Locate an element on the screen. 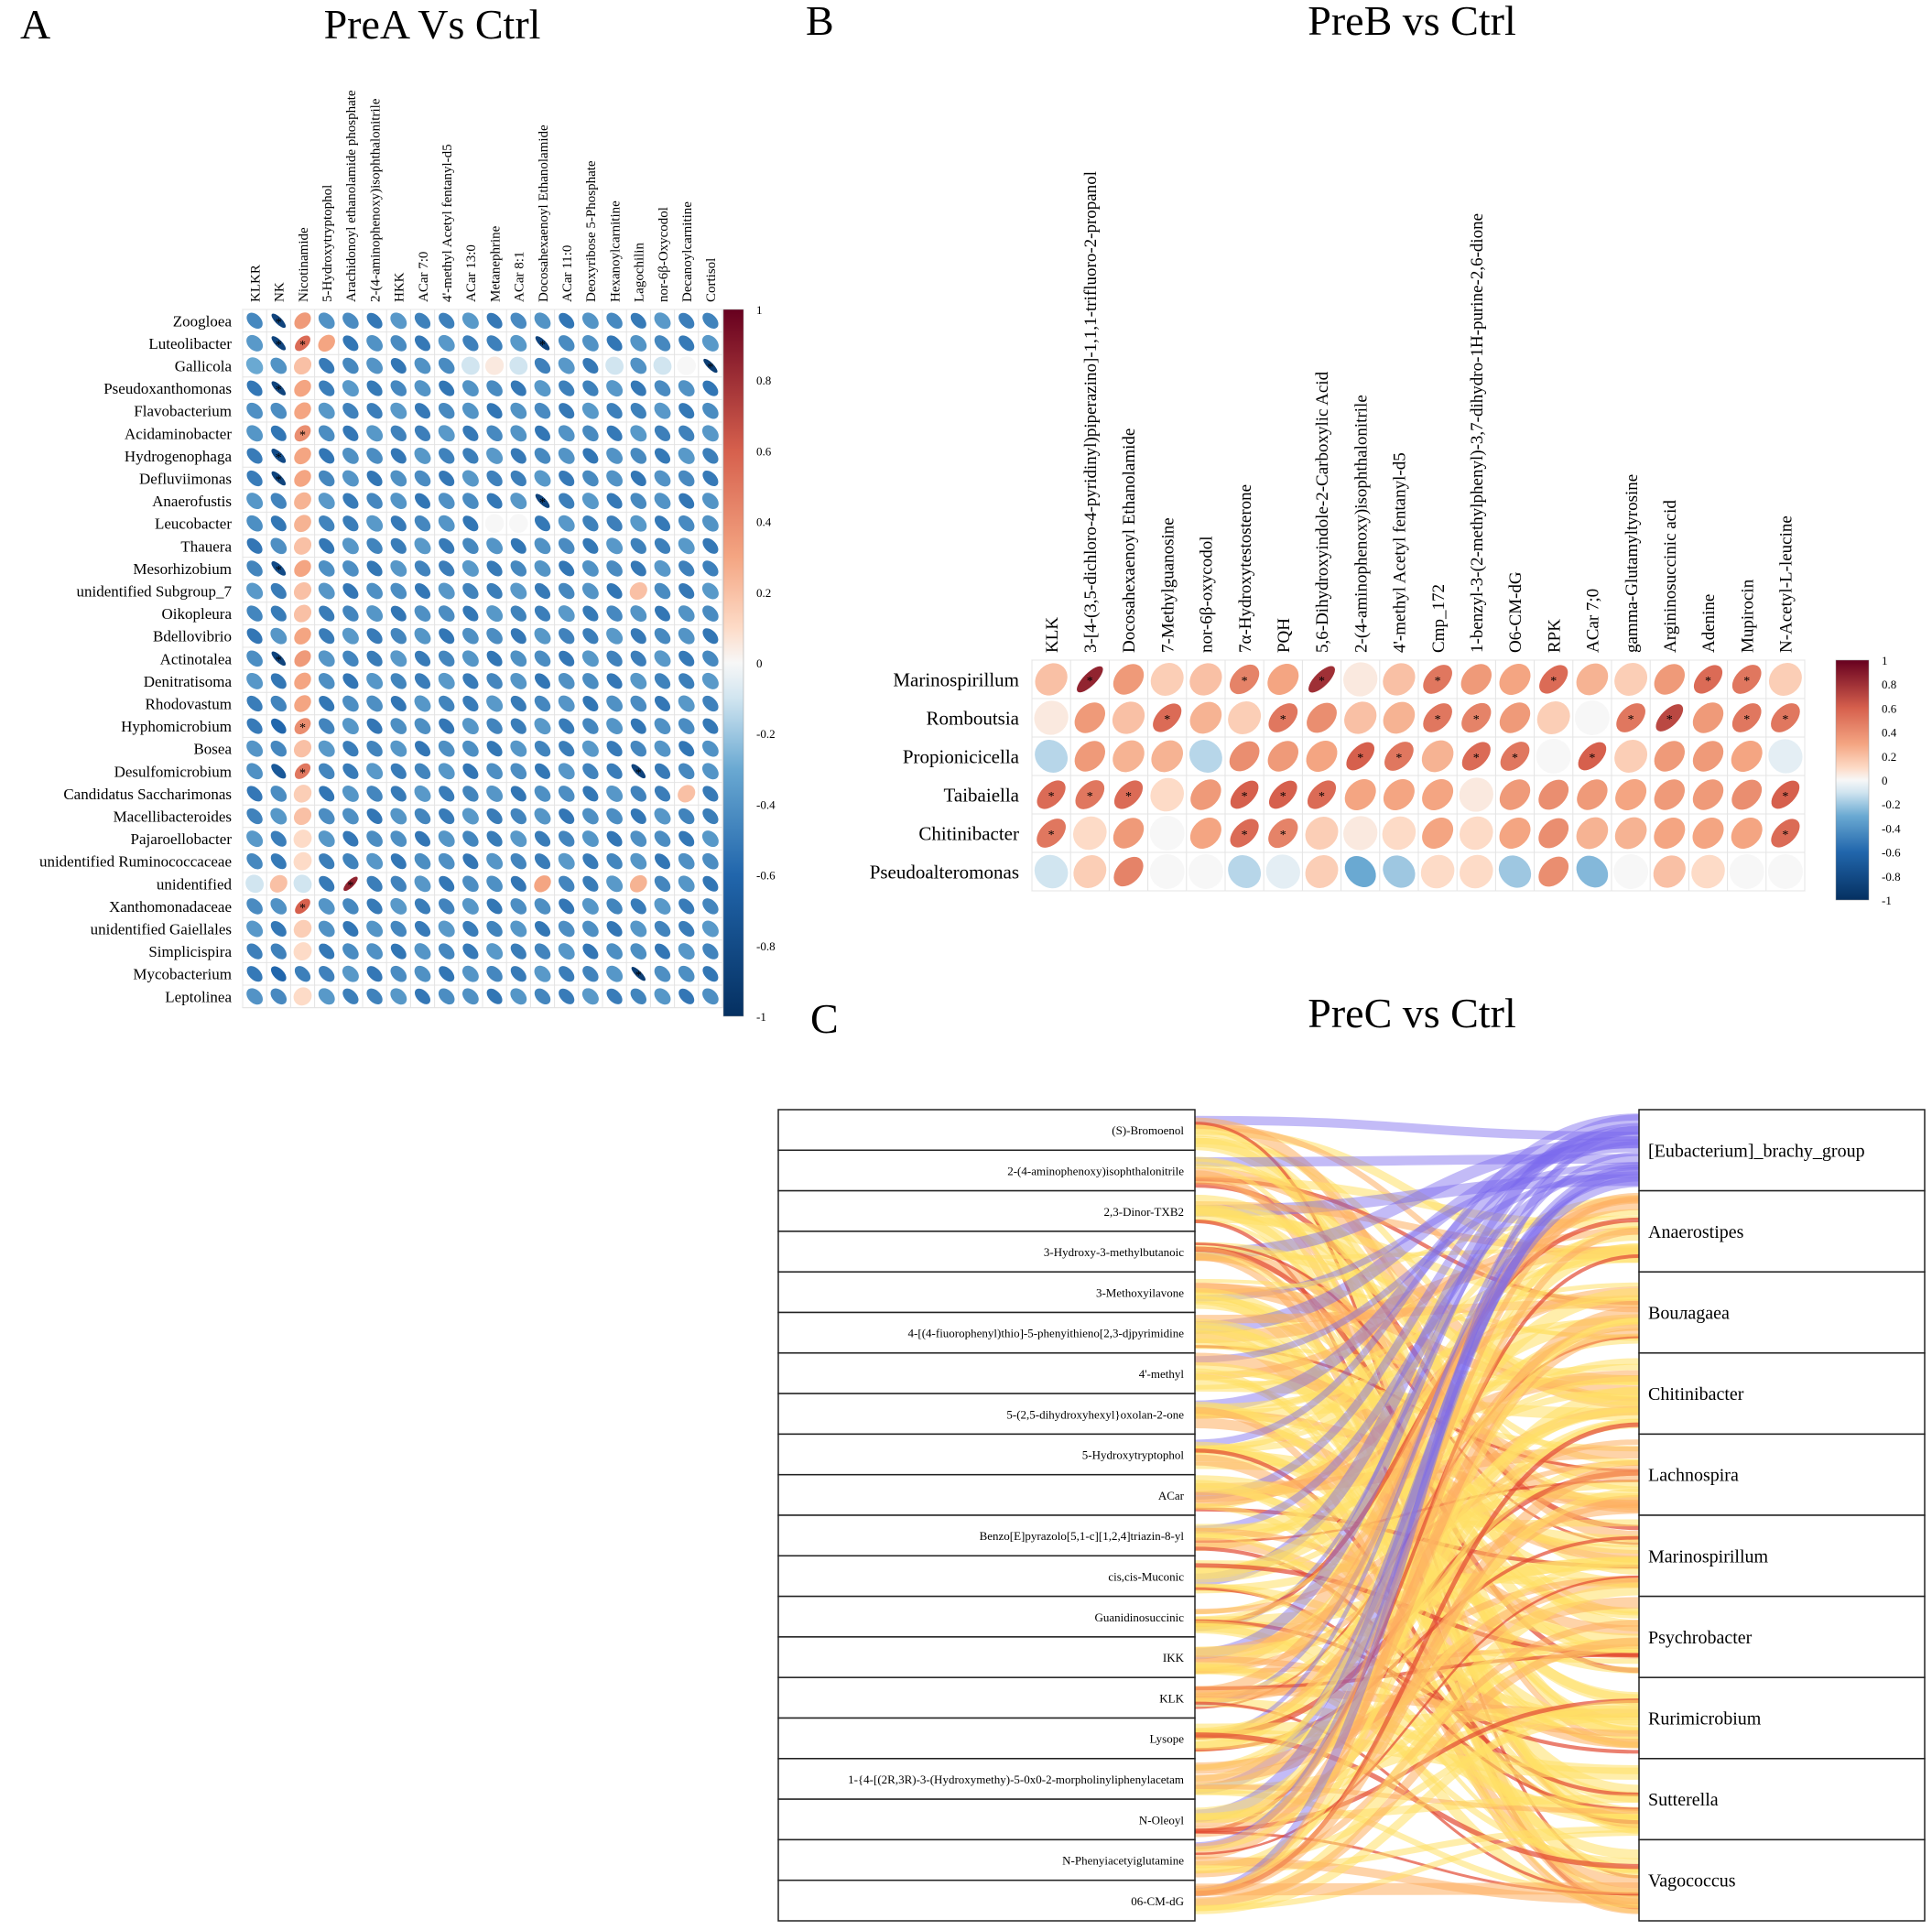  column-label: 4'-methyl Acetyl fentanyl-d5 is located at coordinates (447, 223).